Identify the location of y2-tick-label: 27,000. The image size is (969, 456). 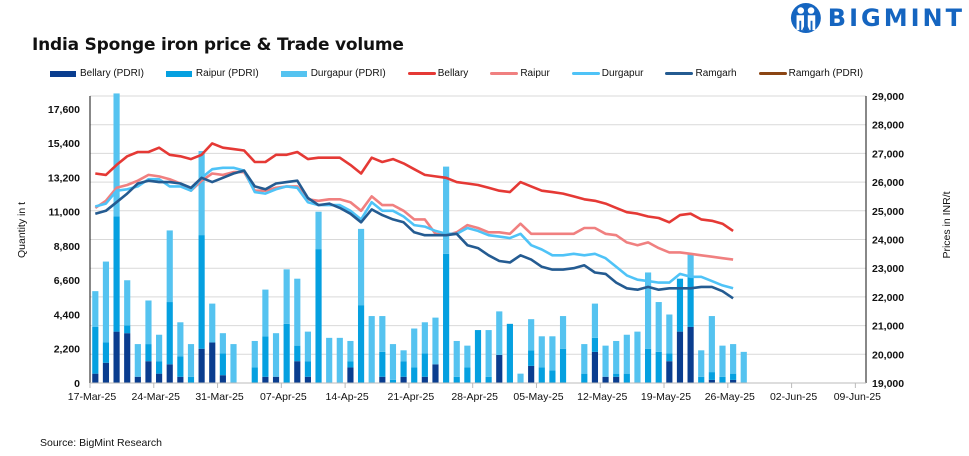
(888, 154).